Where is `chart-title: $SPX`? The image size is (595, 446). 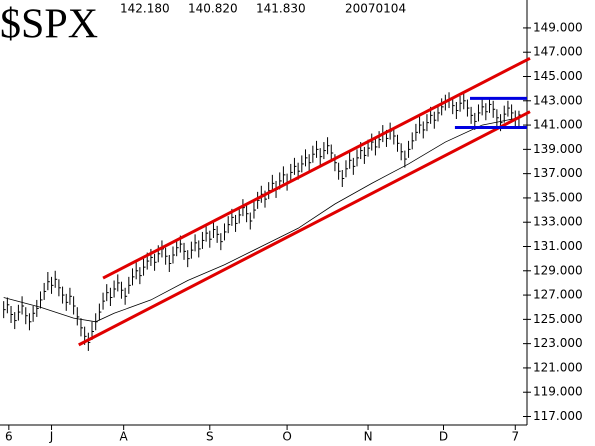
chart-title: $SPX is located at coordinates (49, 25).